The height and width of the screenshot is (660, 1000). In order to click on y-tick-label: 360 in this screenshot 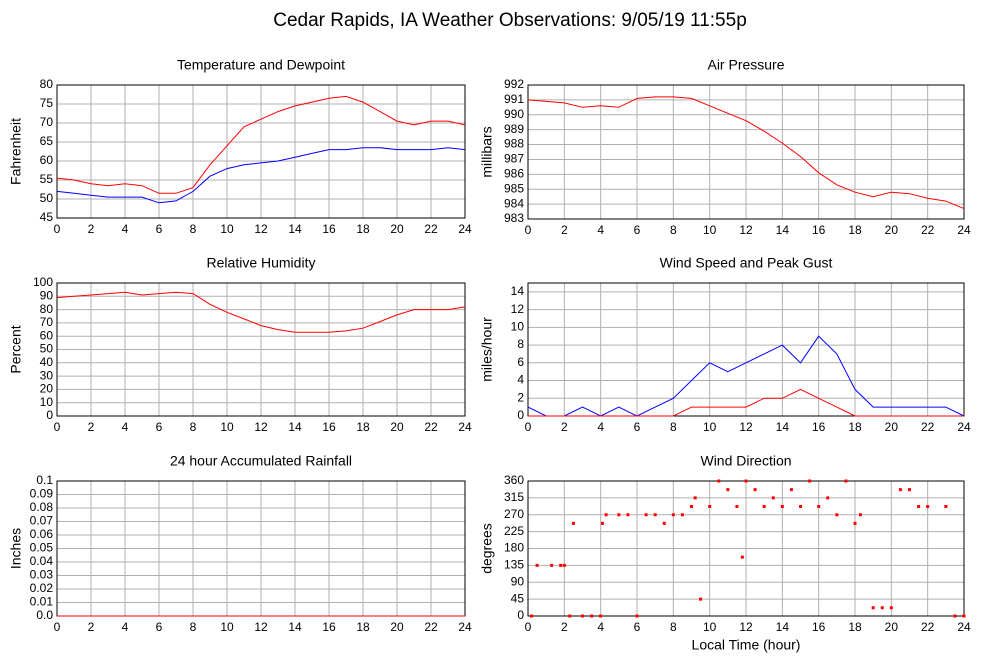, I will do `click(514, 480)`.